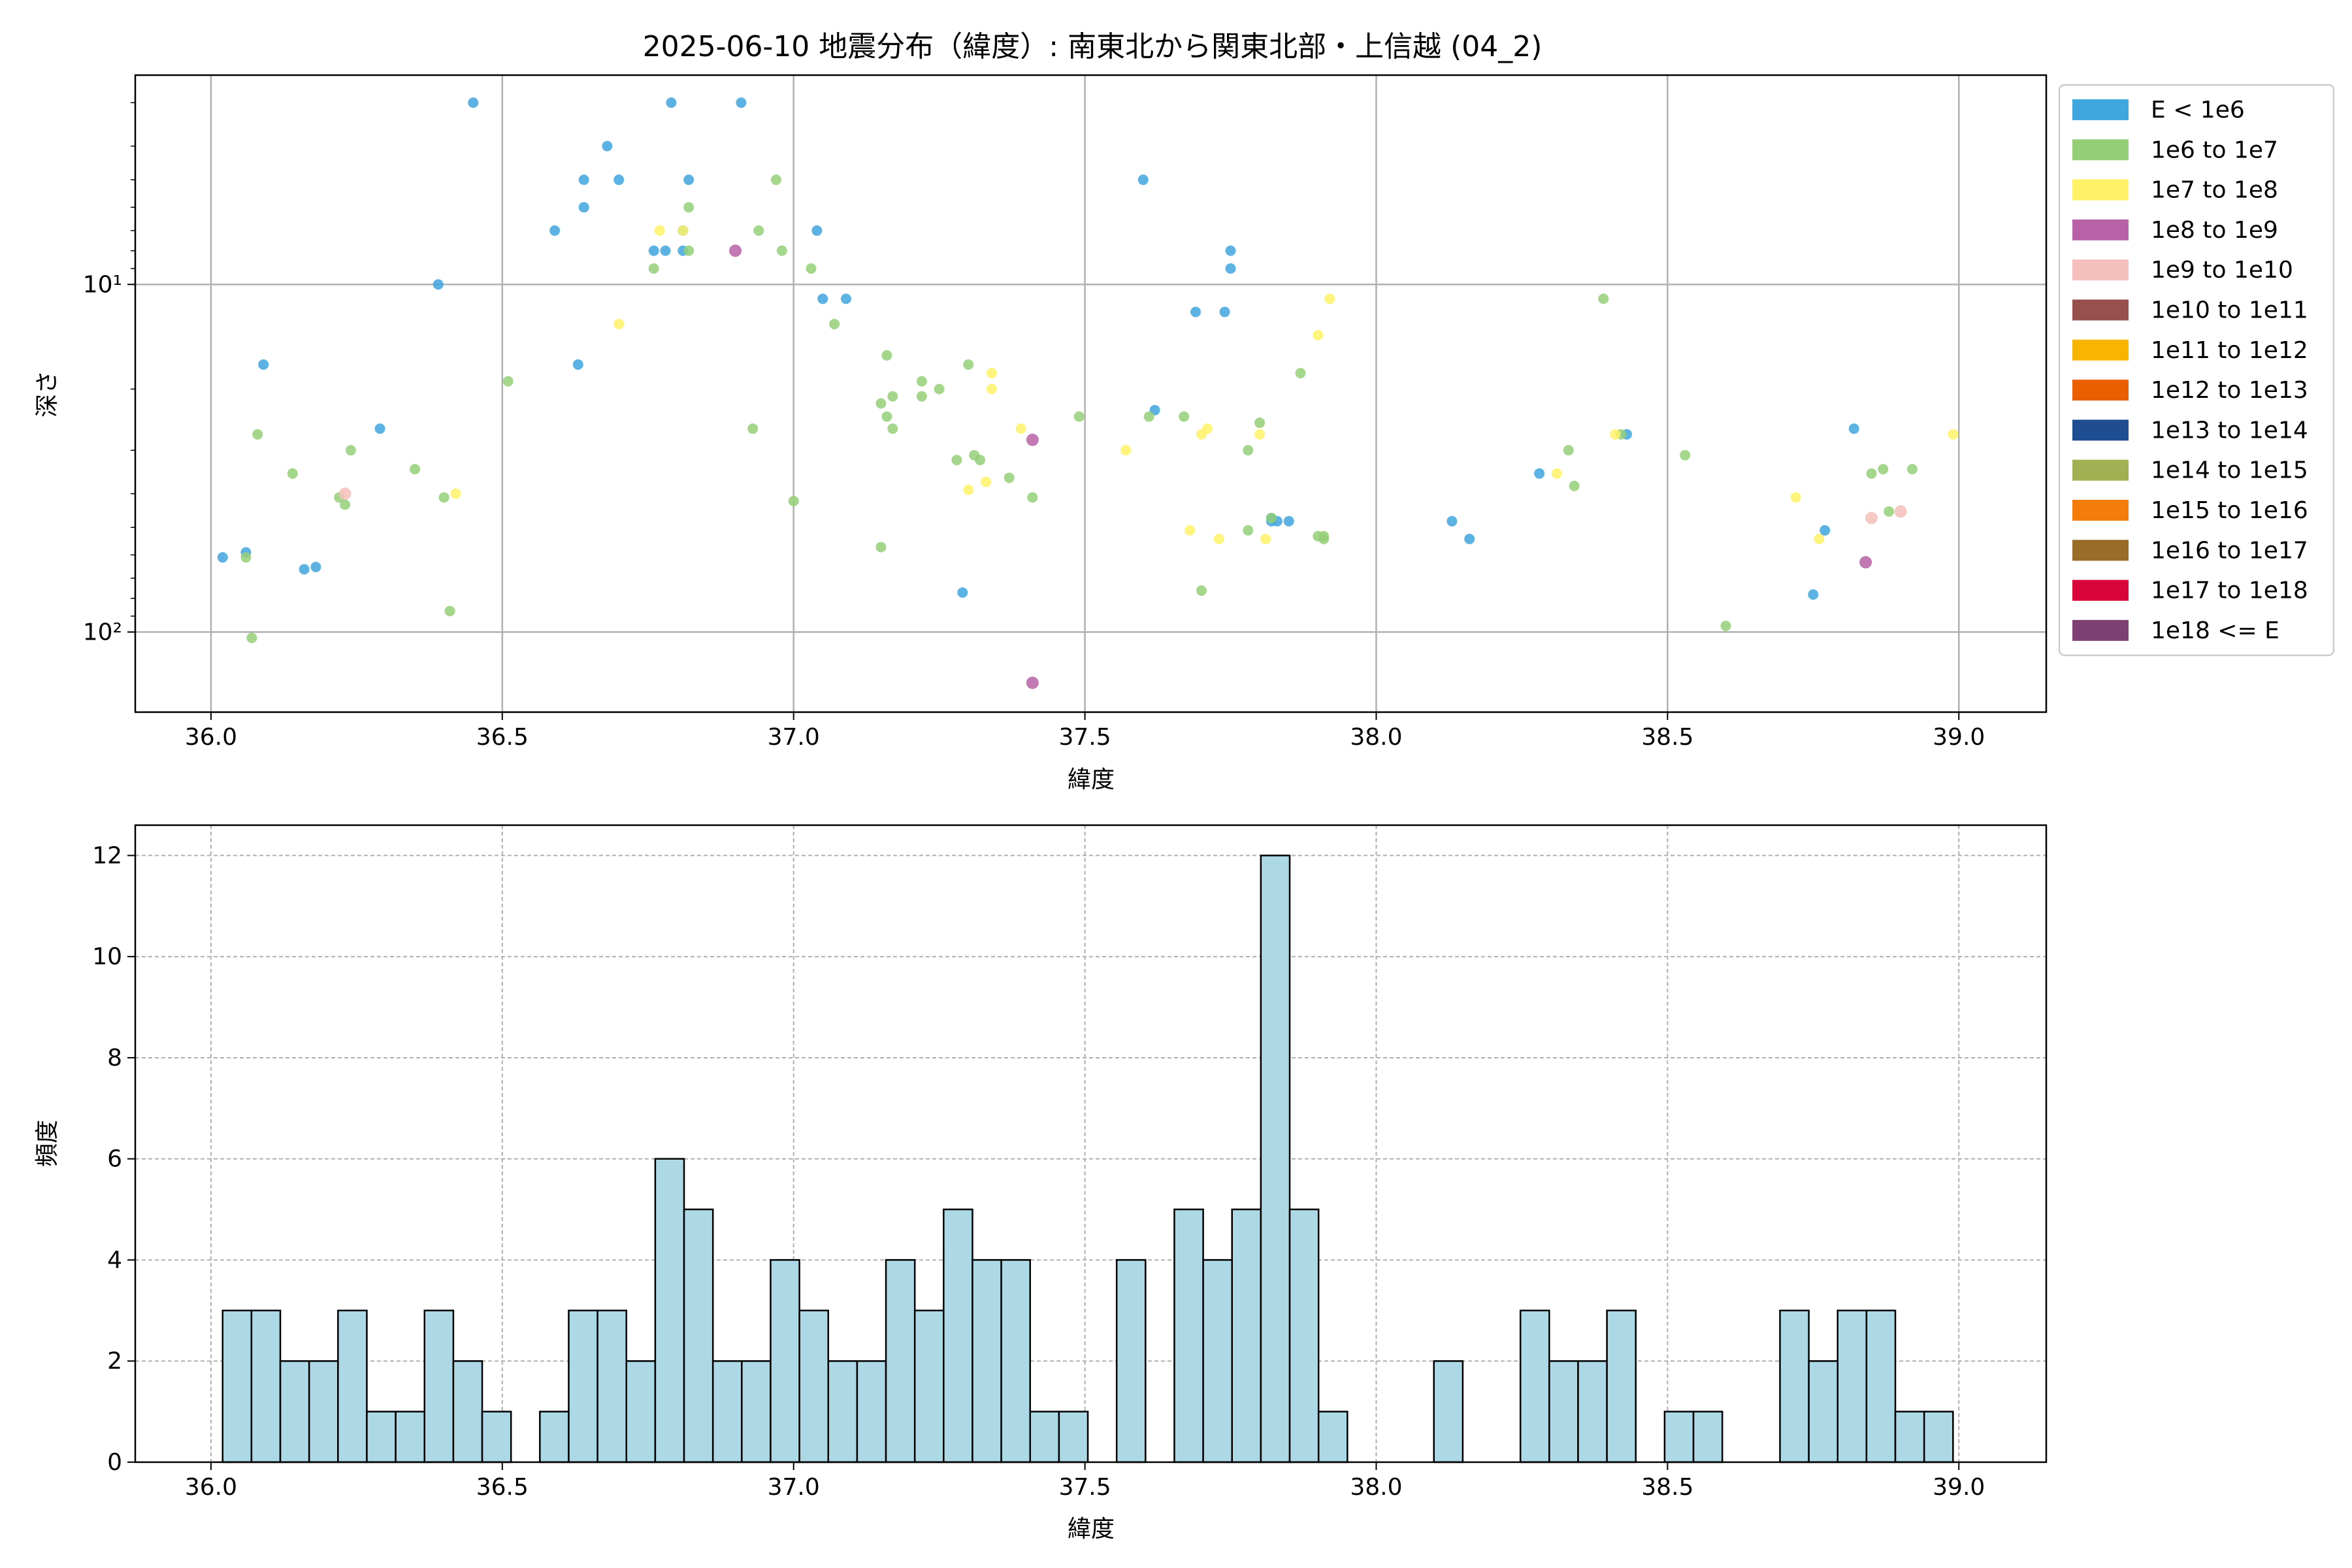 The width and height of the screenshot is (2352, 1568). What do you see at coordinates (502, 737) in the screenshot?
I see `scatter-x-tick-label: 36.5` at bounding box center [502, 737].